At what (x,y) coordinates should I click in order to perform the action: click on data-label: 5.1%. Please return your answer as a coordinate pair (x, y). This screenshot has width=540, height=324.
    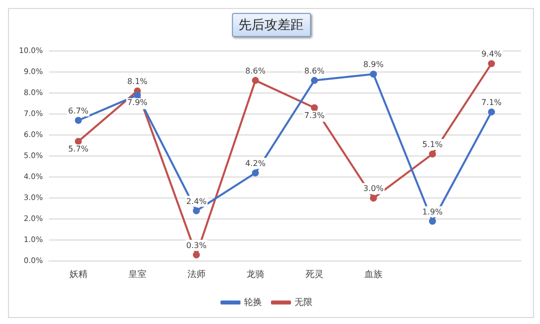
    Looking at the image, I should click on (433, 145).